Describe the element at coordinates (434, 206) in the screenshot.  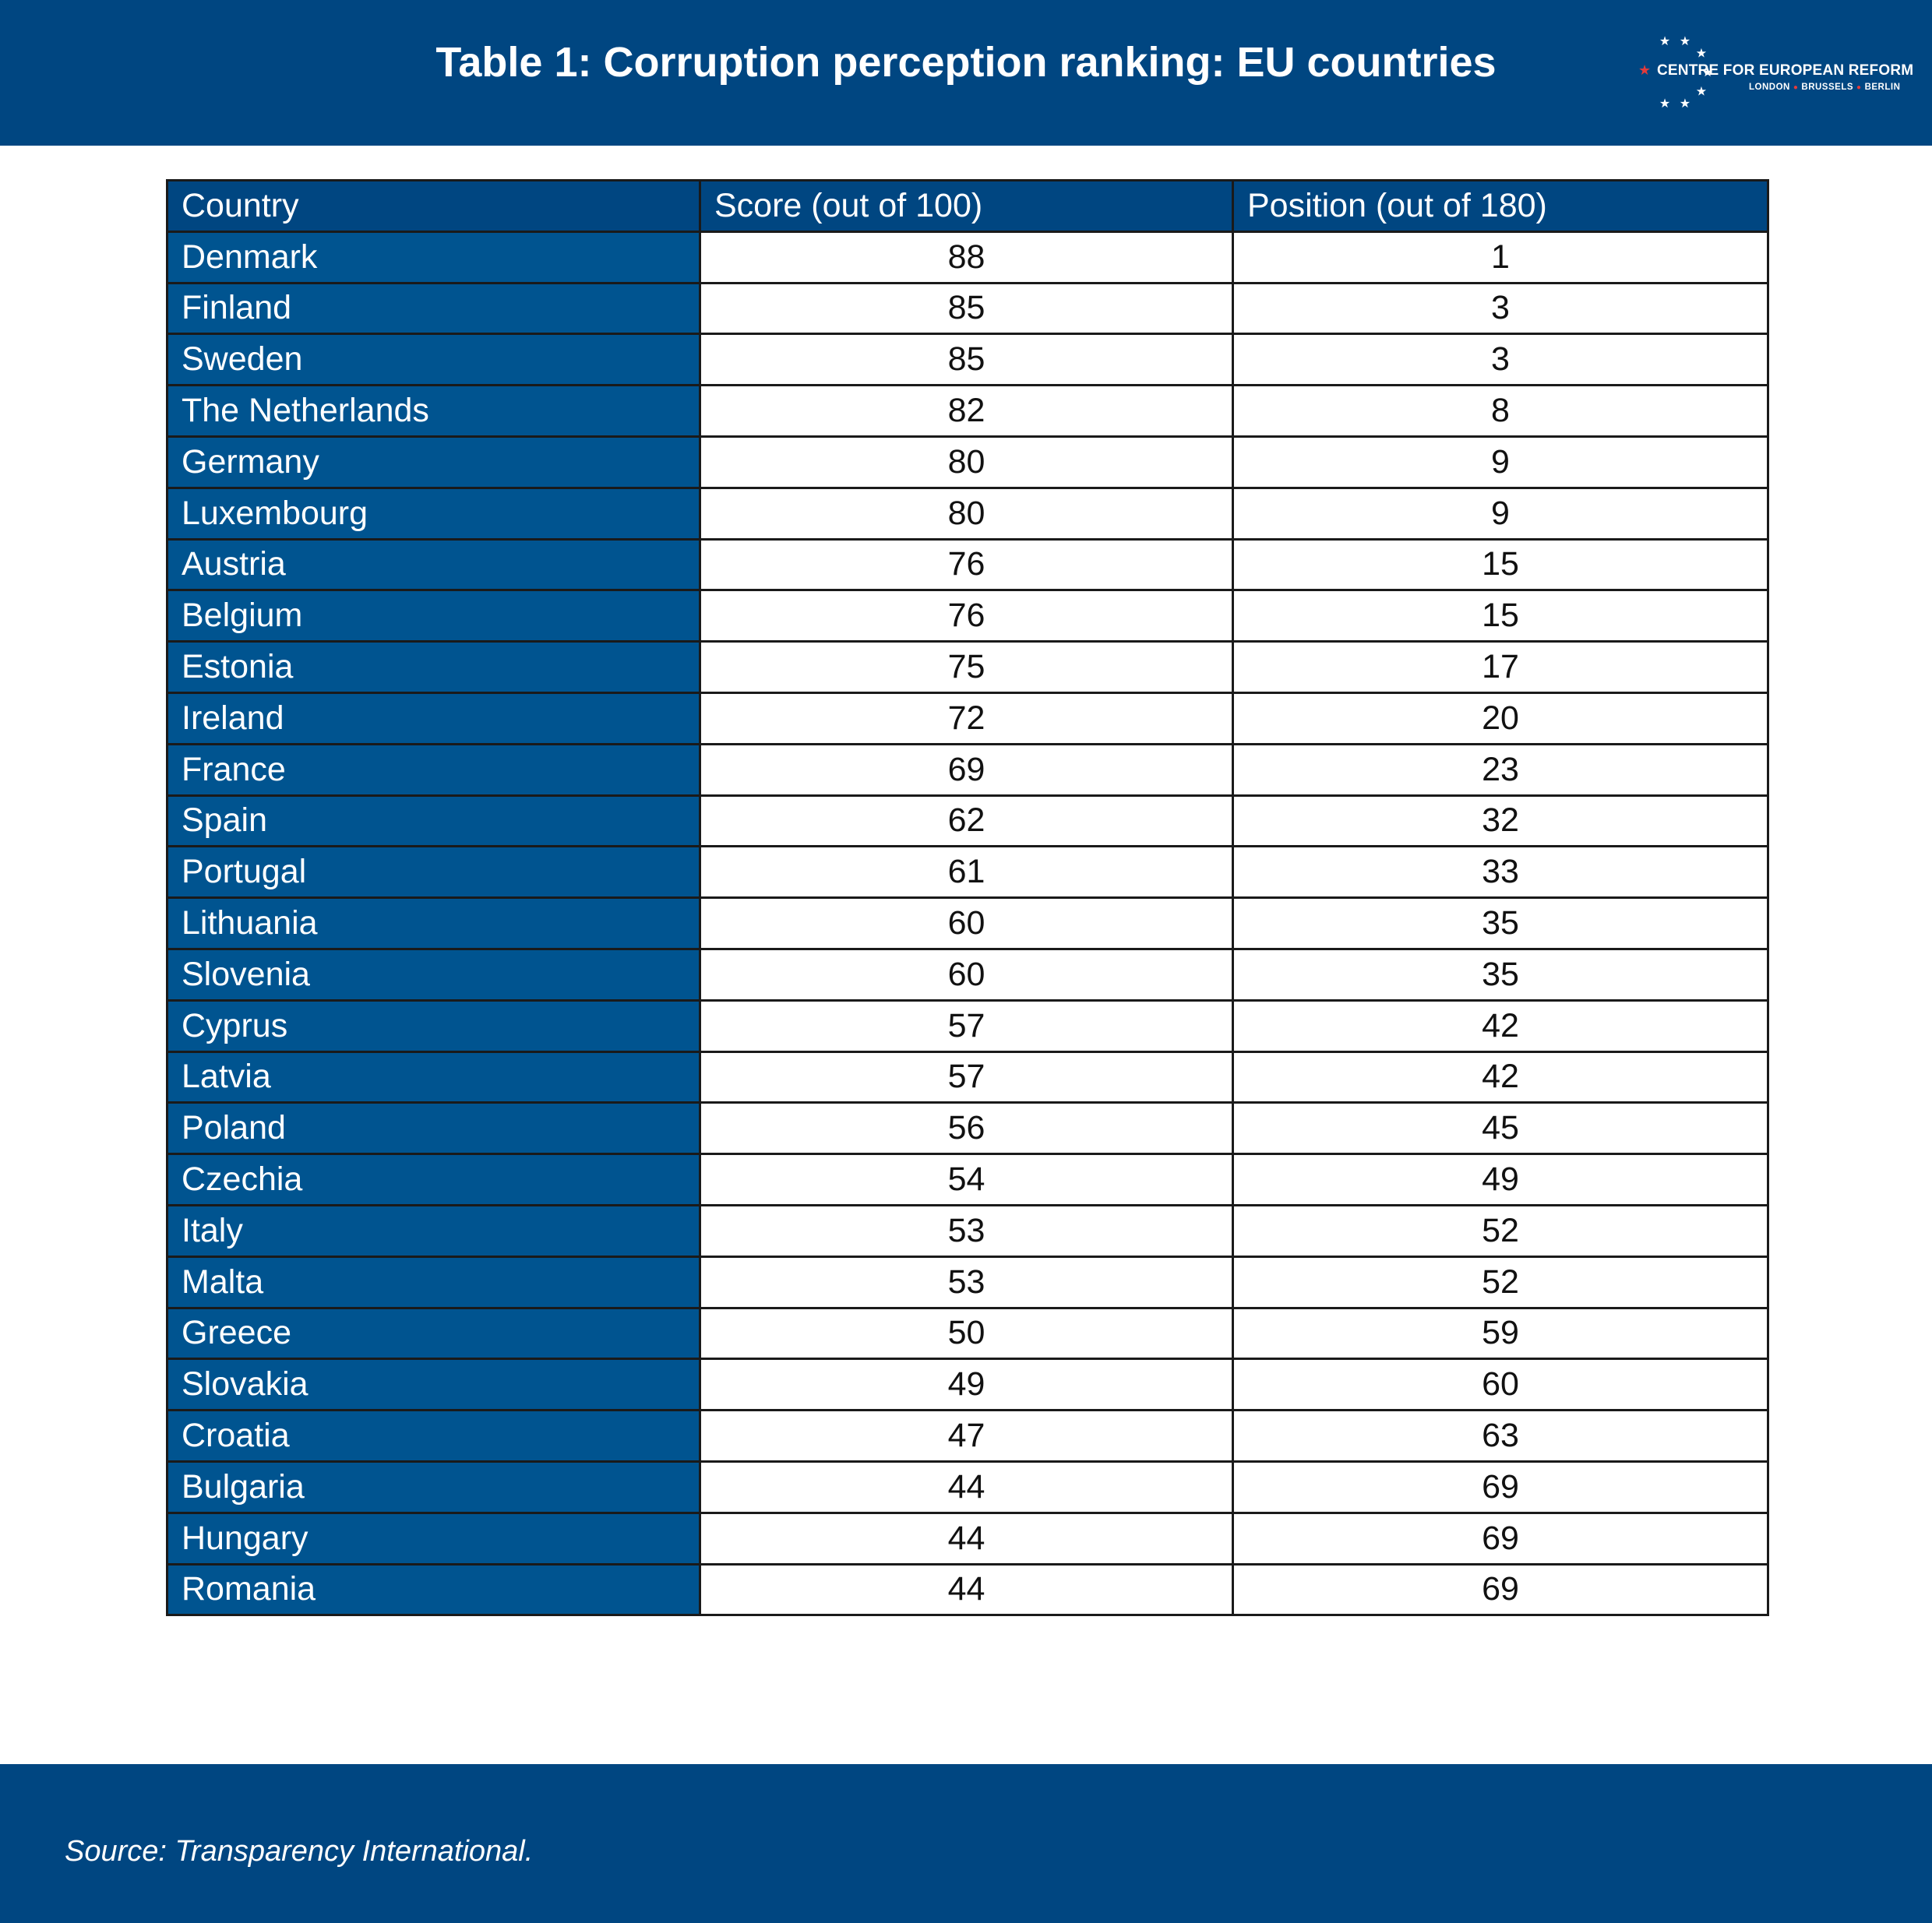
I see `column-header: Country` at that location.